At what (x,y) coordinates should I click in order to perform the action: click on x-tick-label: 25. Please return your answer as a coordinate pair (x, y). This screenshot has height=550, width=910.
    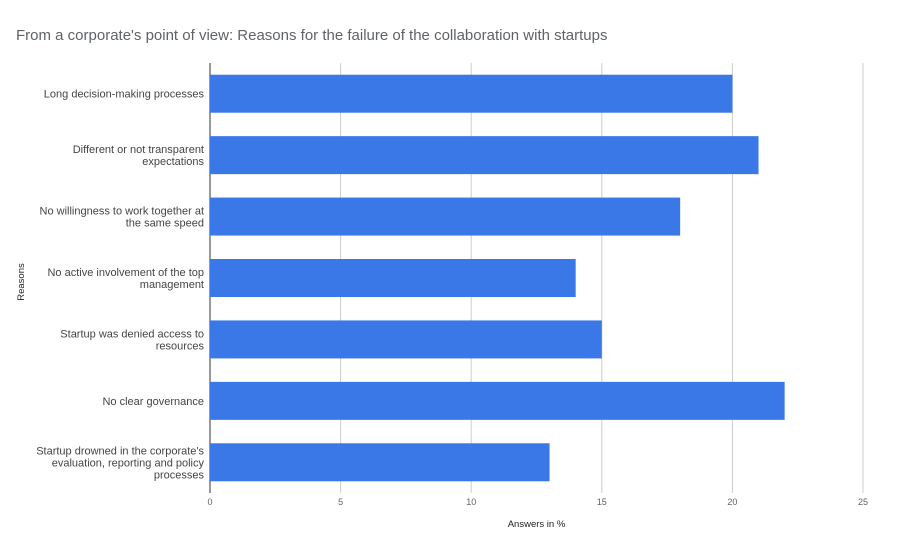
    Looking at the image, I should click on (863, 502).